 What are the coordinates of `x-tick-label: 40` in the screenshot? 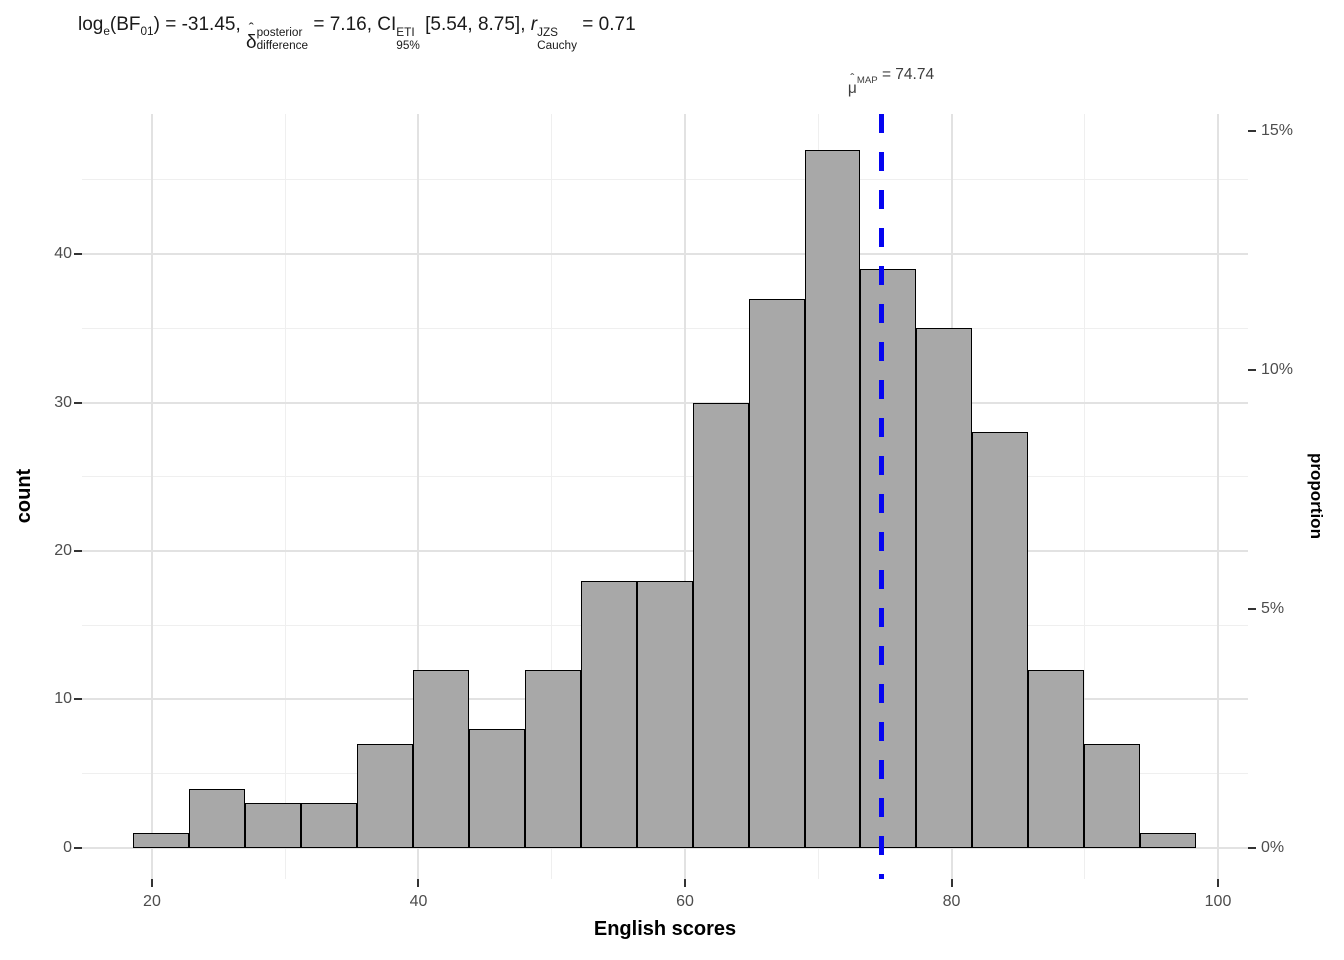 It's located at (418, 901).